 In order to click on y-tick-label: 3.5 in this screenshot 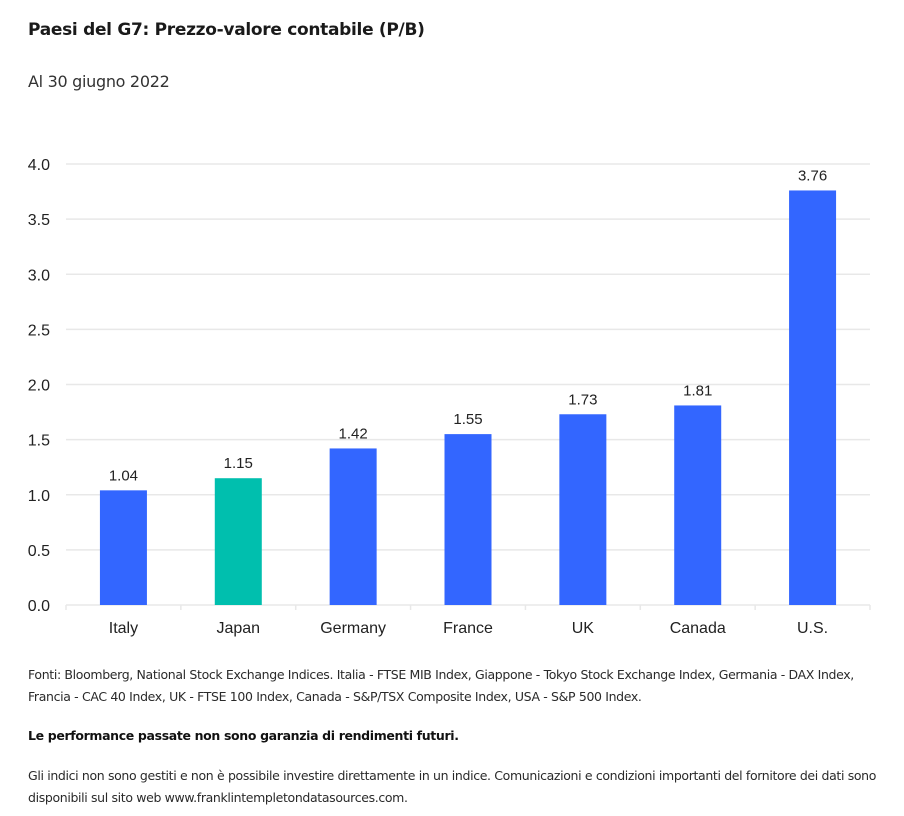, I will do `click(39, 220)`.